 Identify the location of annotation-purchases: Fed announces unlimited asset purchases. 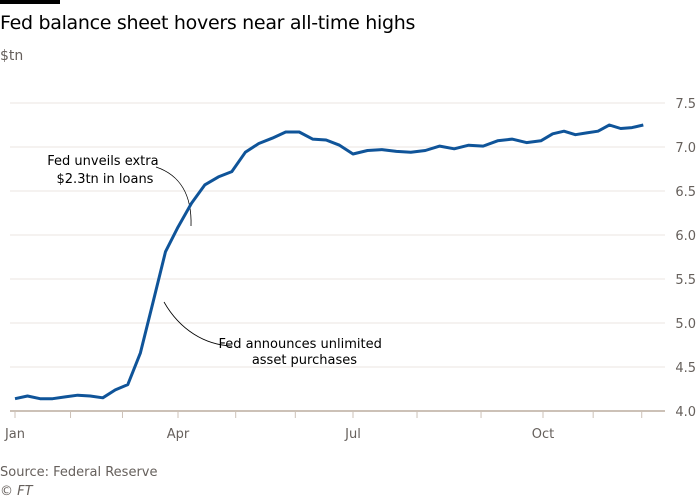
(302, 352).